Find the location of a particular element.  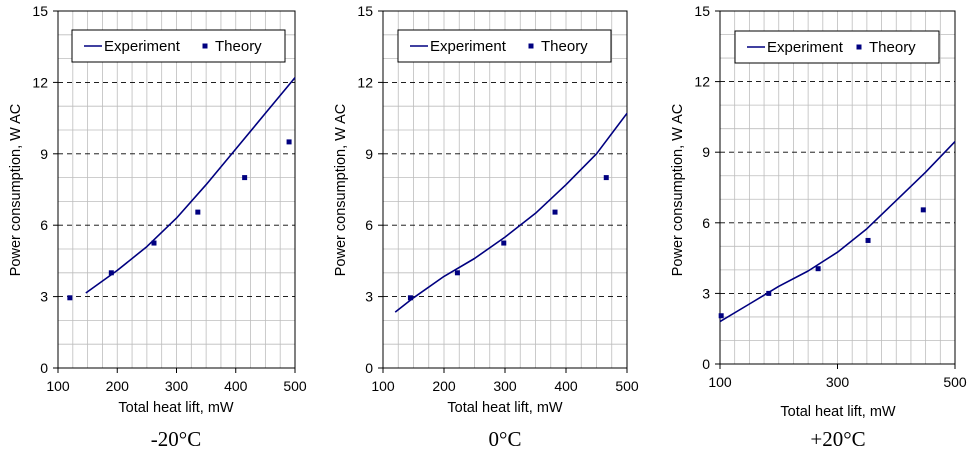

temperature-caption: +20°C is located at coordinates (837, 439).